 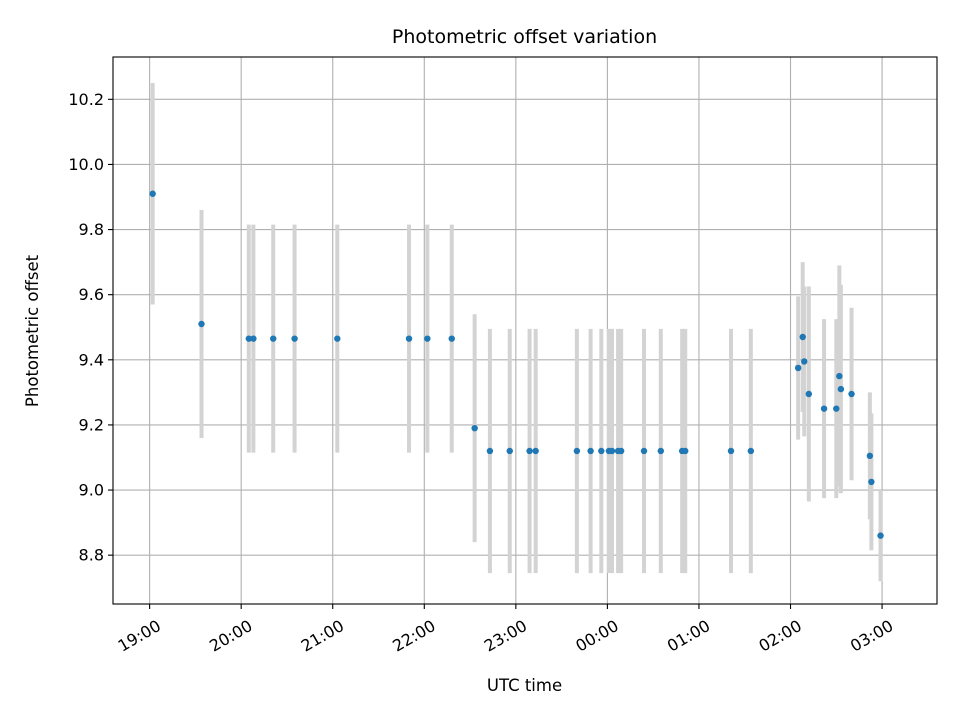 What do you see at coordinates (91, 490) in the screenshot?
I see `y-tick-label: 9.0` at bounding box center [91, 490].